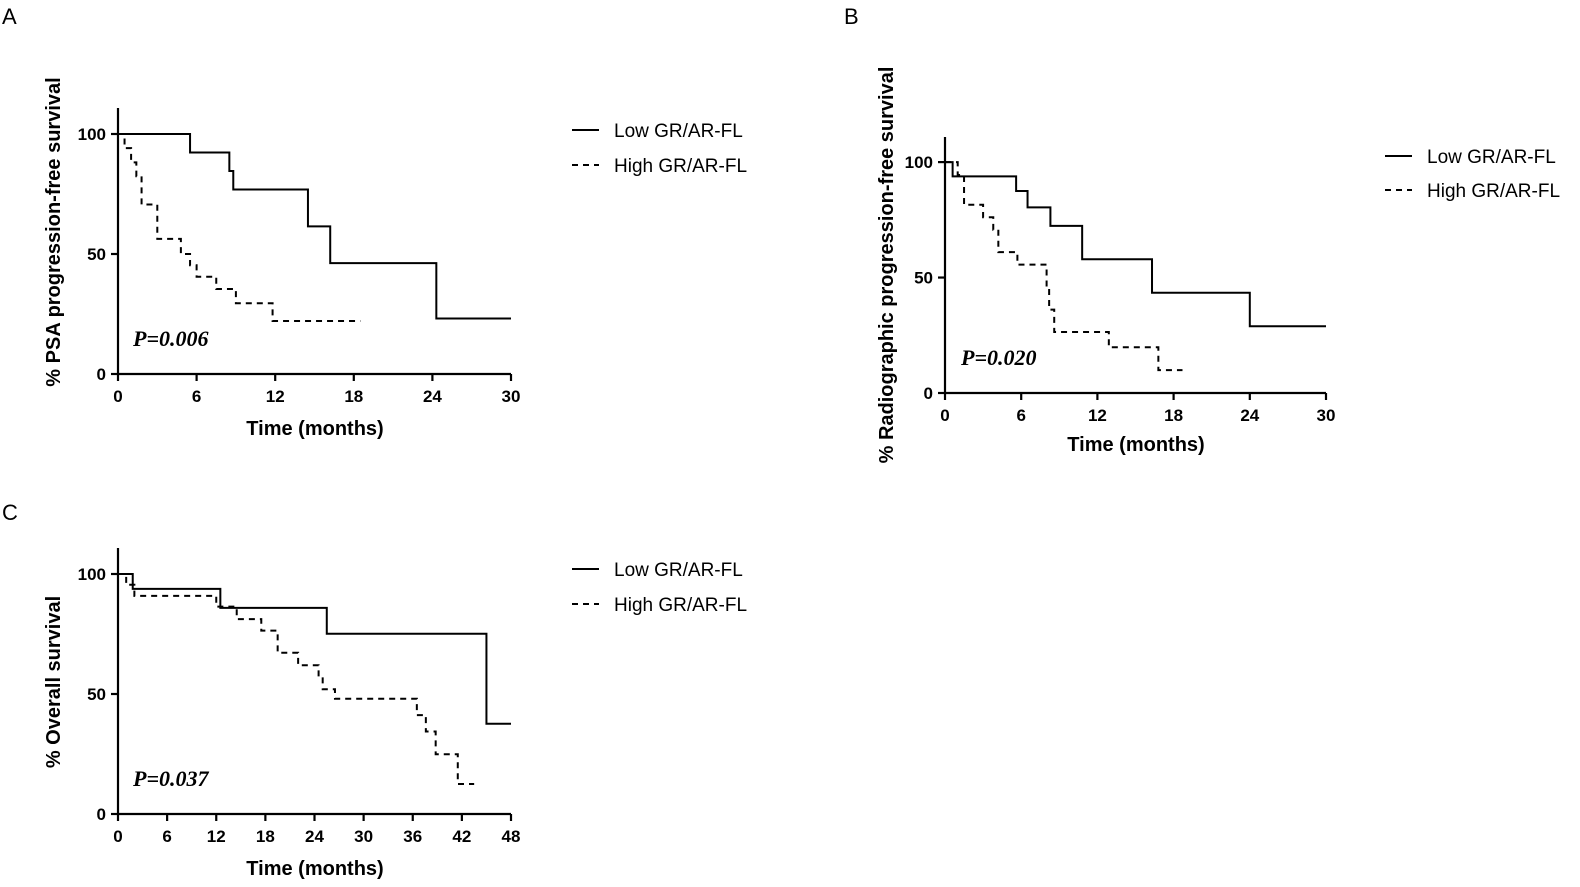  What do you see at coordinates (998, 357) in the screenshot?
I see `p-value-label: P=0.020` at bounding box center [998, 357].